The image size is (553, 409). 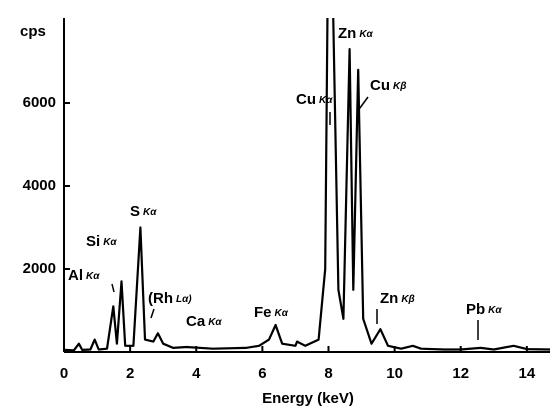 I want to click on peak-label: (Rh Lα), so click(x=170, y=298).